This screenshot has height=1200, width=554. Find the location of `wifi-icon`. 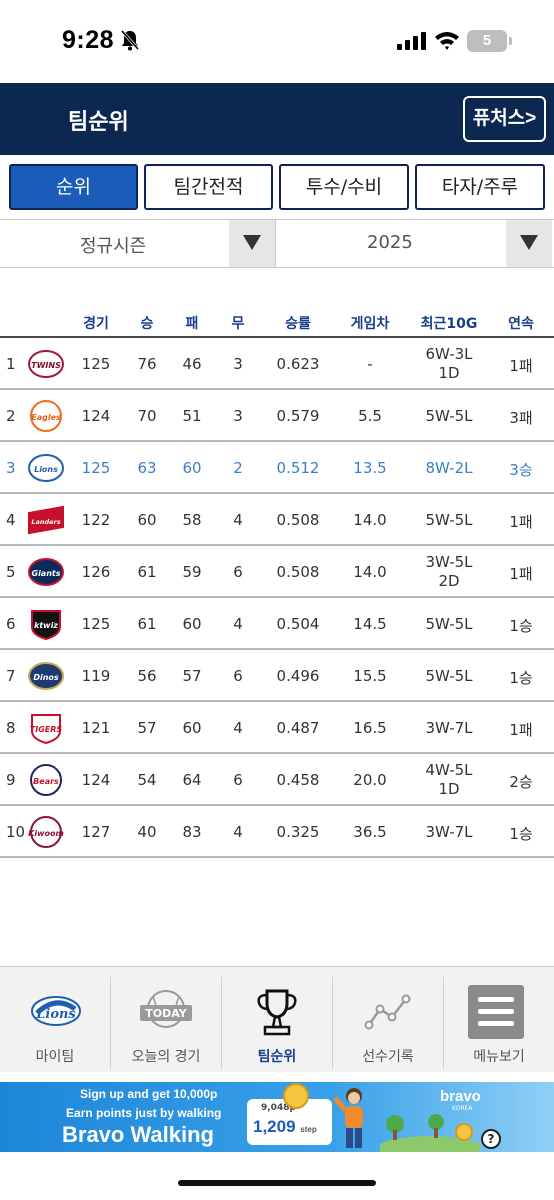

wifi-icon is located at coordinates (447, 41).